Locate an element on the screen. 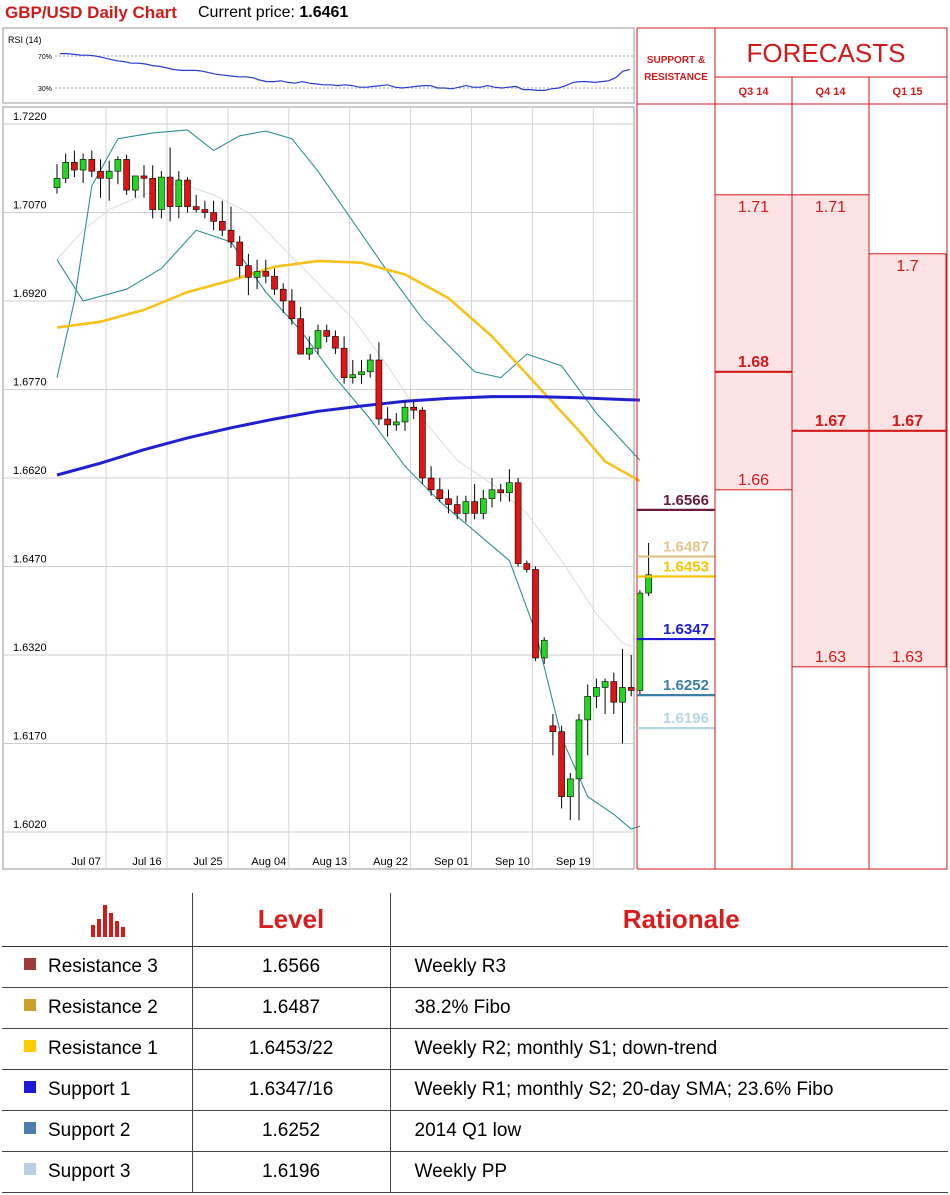 The image size is (950, 1195). levels-table-header: Level Rationale is located at coordinates (475, 920).